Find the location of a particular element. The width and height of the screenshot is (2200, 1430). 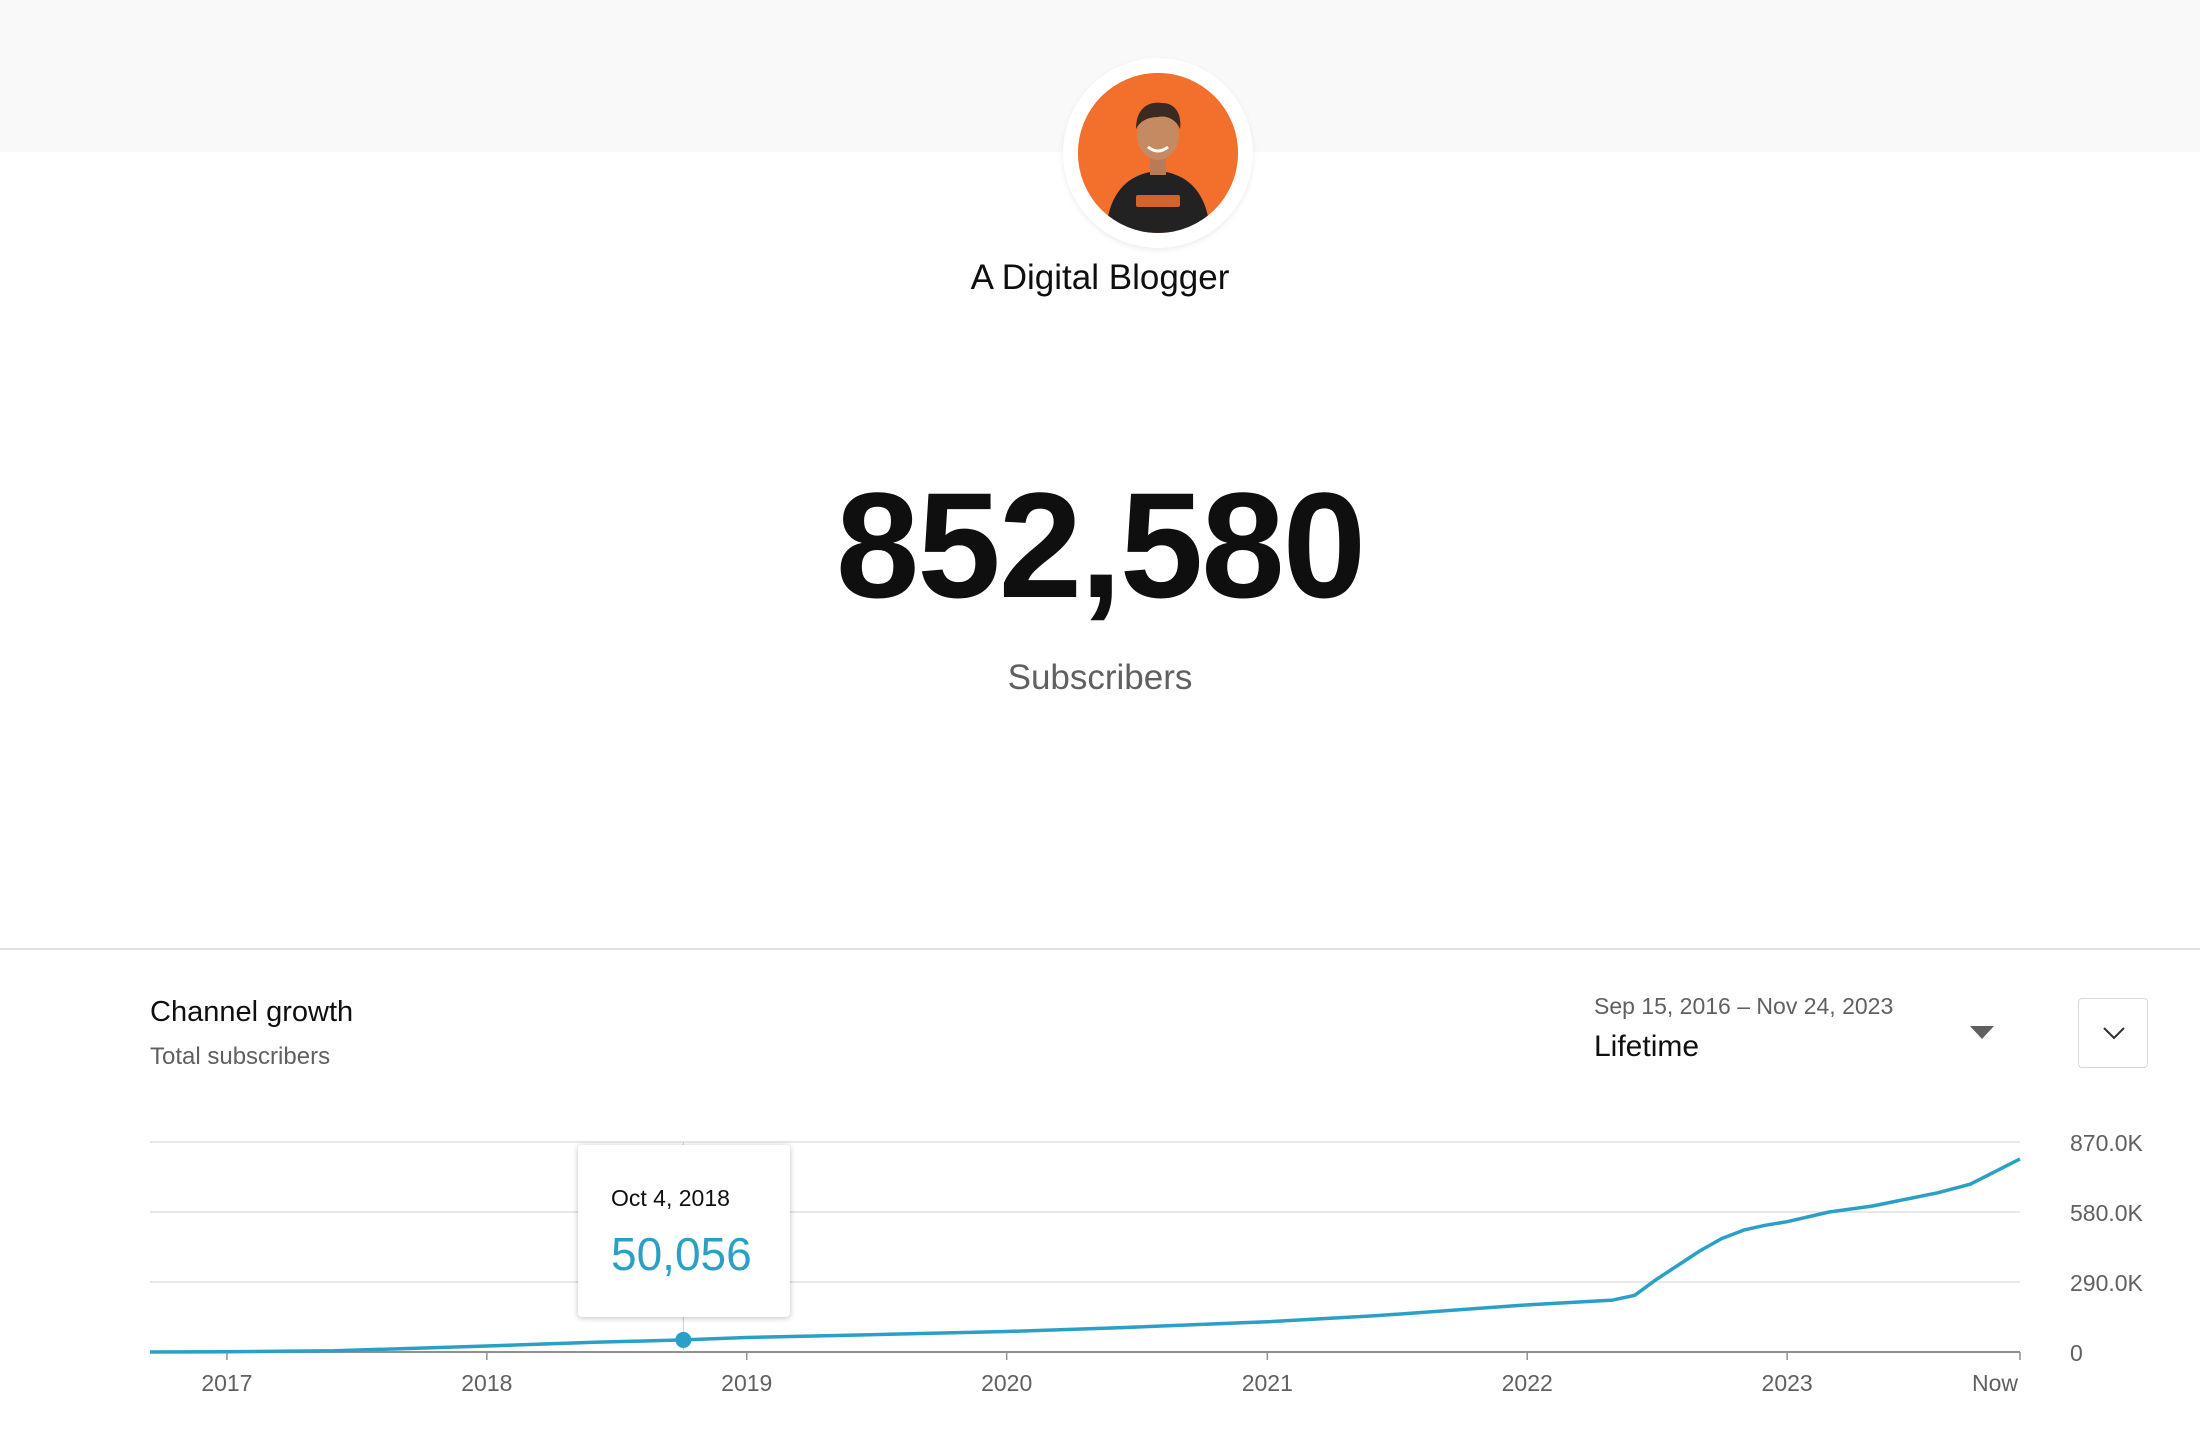

subscriber-label: Subscribers is located at coordinates (1100, 677).